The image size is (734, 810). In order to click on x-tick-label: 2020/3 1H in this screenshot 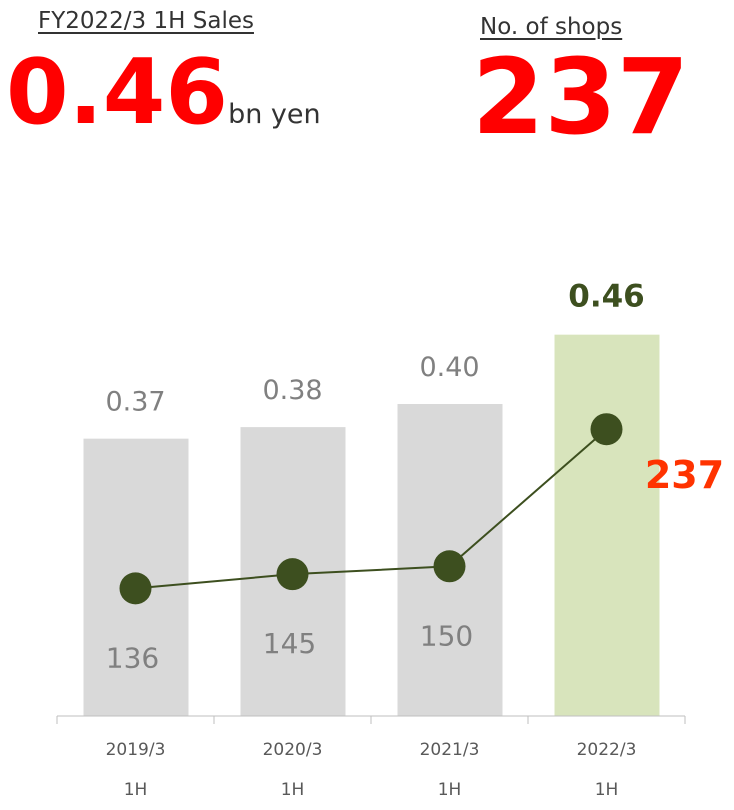, I will do `click(292, 770)`.